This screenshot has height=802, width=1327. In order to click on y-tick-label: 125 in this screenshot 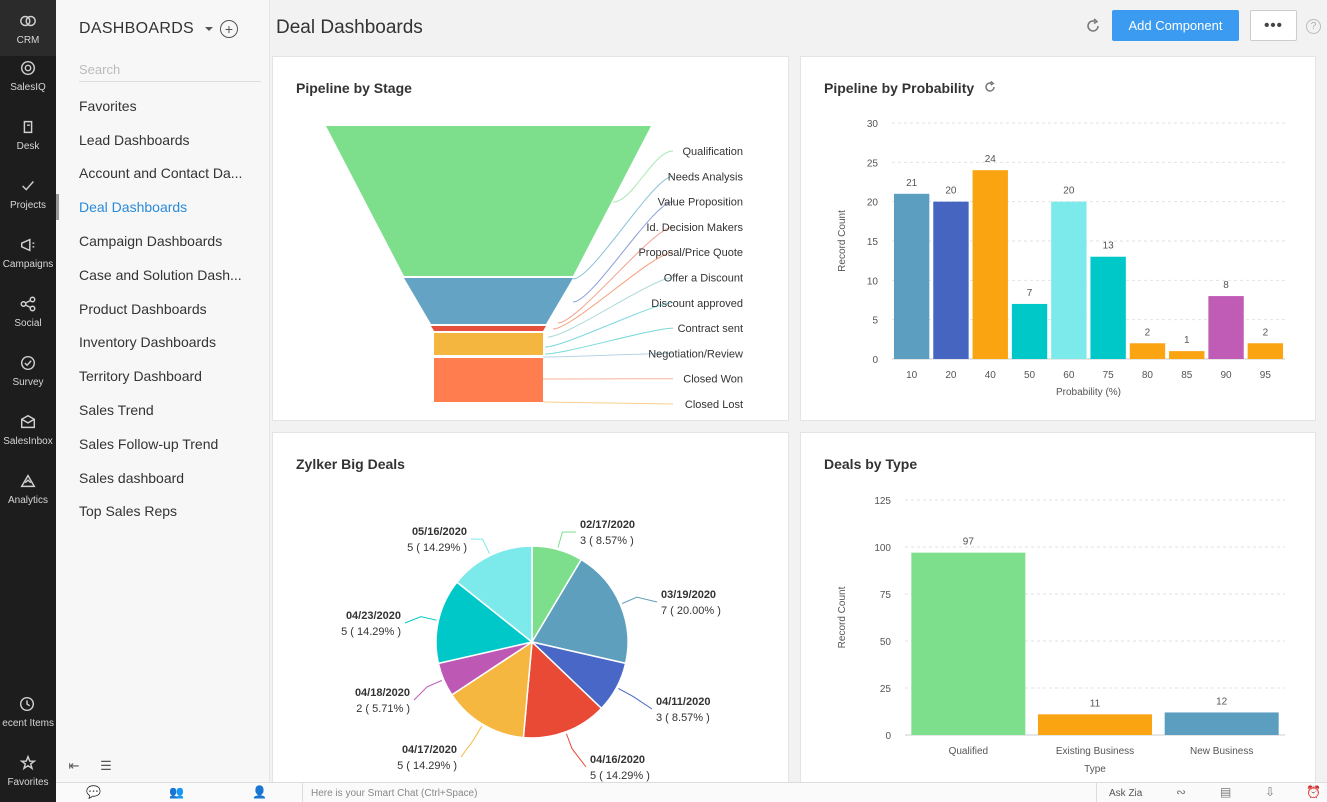, I will do `click(882, 501)`.